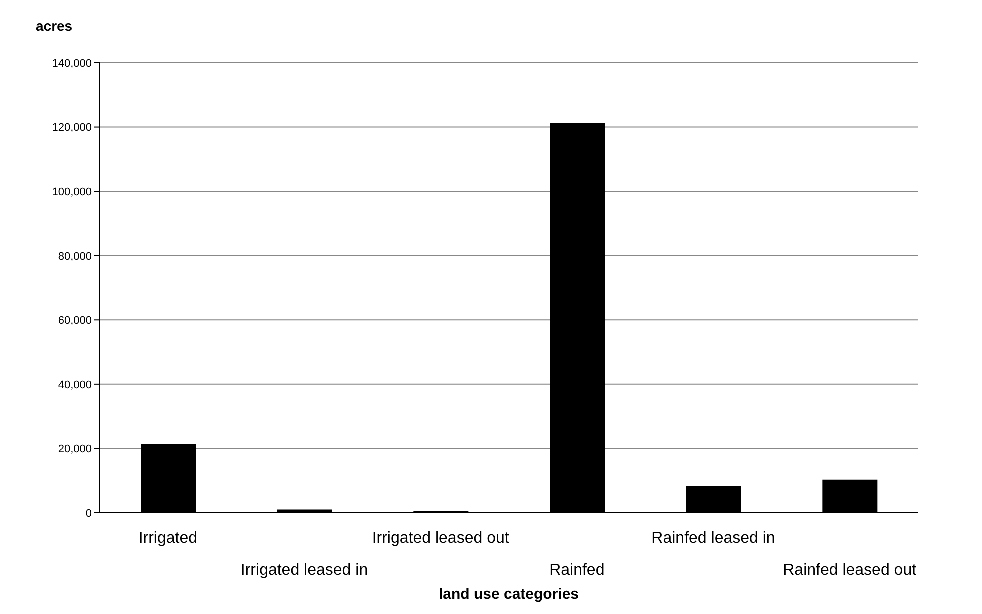 This screenshot has width=982, height=614. I want to click on y-tick-label: 100,000, so click(72, 192).